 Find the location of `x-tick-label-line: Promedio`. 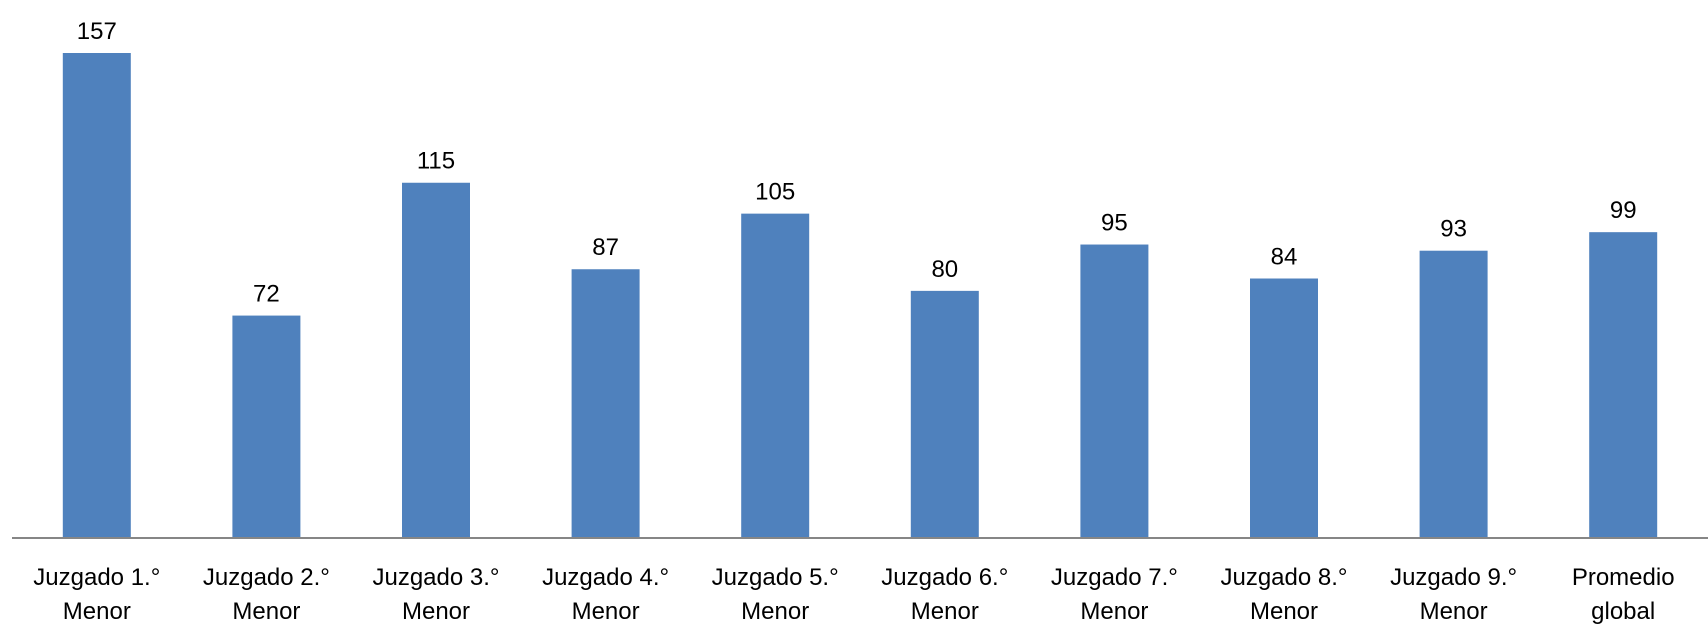

x-tick-label-line: Promedio is located at coordinates (1623, 577).